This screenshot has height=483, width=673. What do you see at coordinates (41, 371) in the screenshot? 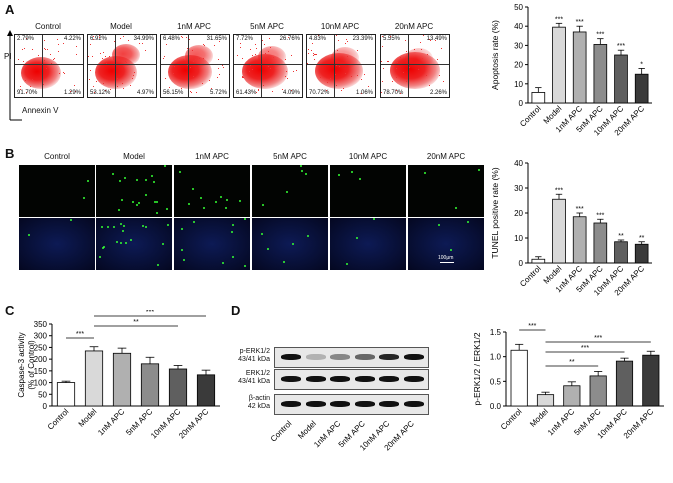
I see `y-tick-label: 150` at bounding box center [41, 371].